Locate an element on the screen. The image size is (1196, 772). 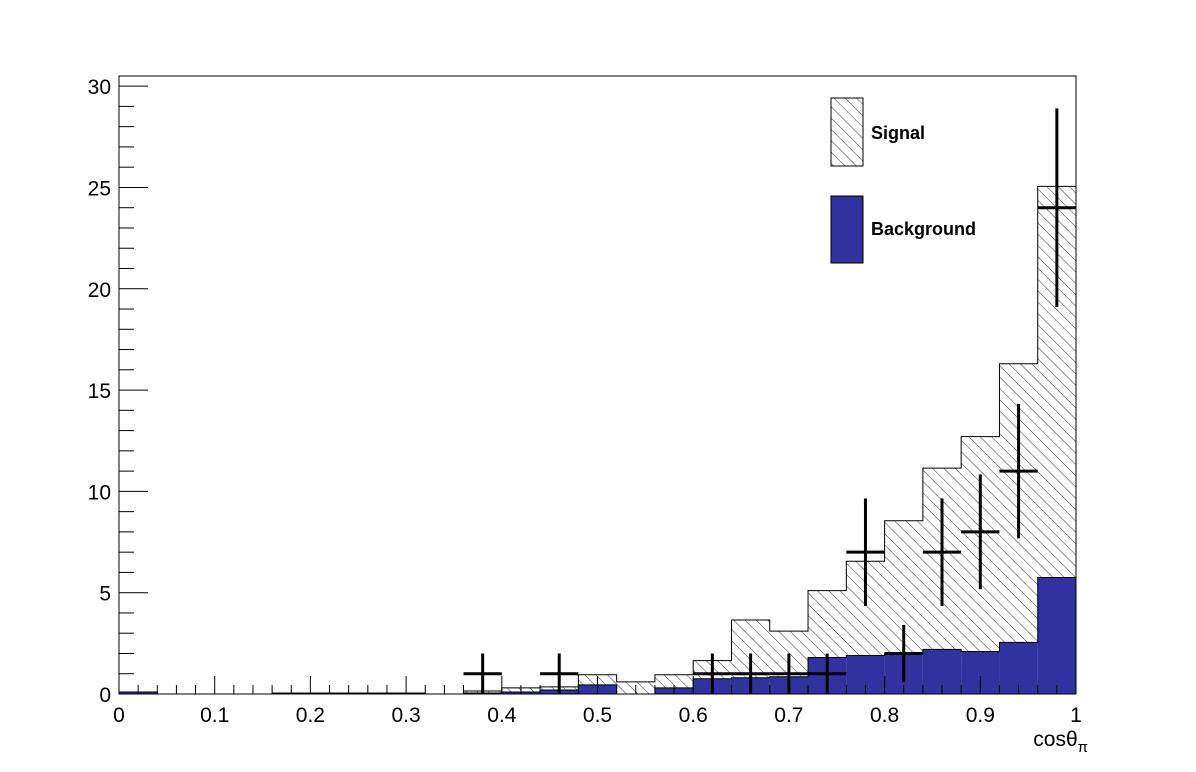
x-tick-label: 0 is located at coordinates (119, 715).